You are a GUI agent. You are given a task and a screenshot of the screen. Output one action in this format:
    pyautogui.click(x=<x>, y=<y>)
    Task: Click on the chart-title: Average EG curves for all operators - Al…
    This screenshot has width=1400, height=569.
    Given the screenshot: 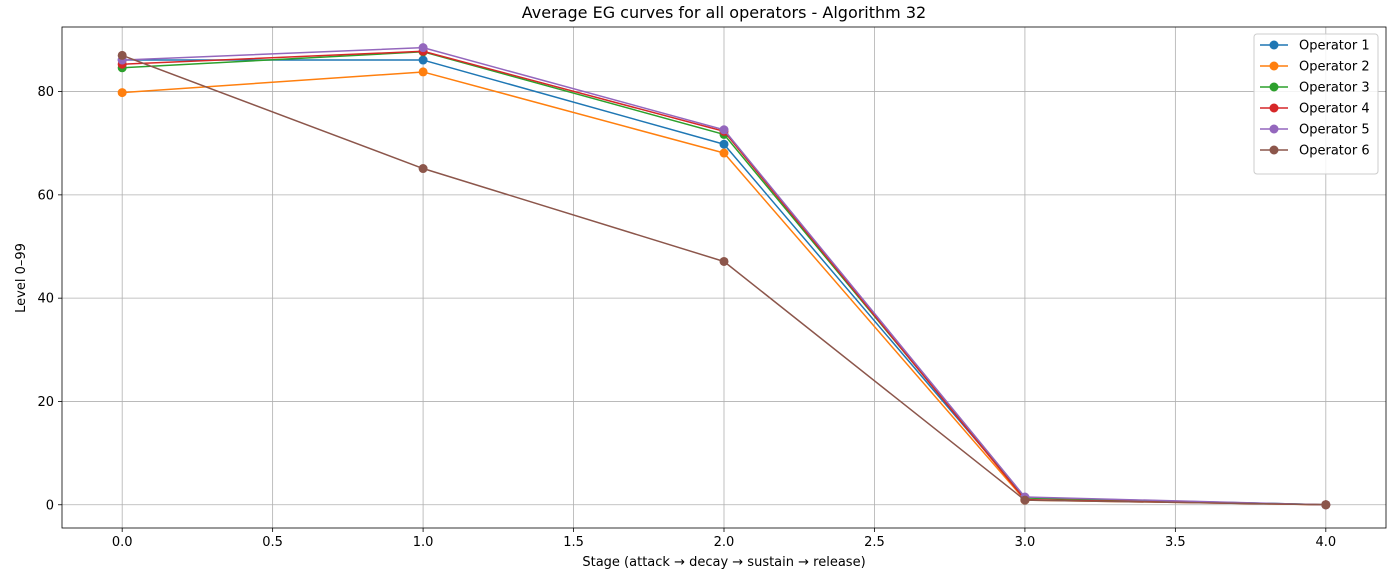 What is the action you would take?
    pyautogui.click(x=724, y=12)
    